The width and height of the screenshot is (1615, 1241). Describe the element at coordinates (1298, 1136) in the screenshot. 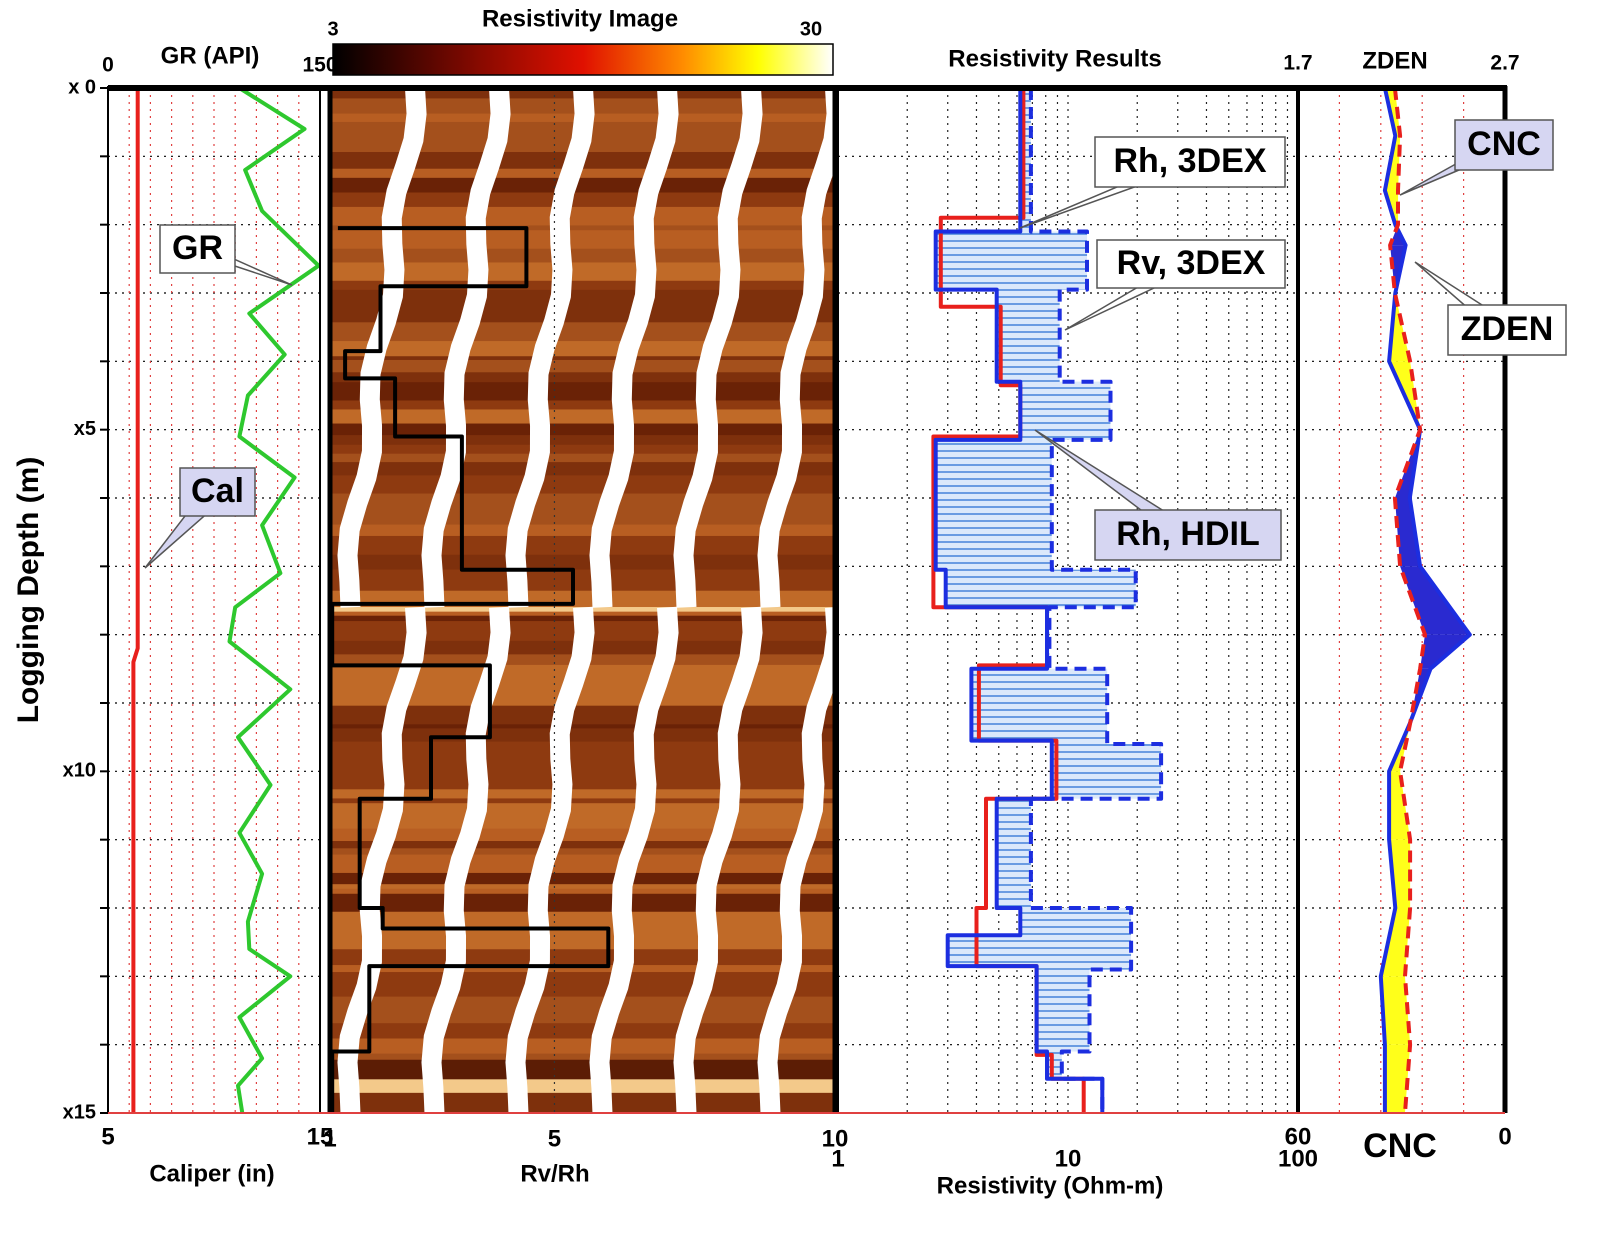

I see `x-tick-label: 60` at that location.